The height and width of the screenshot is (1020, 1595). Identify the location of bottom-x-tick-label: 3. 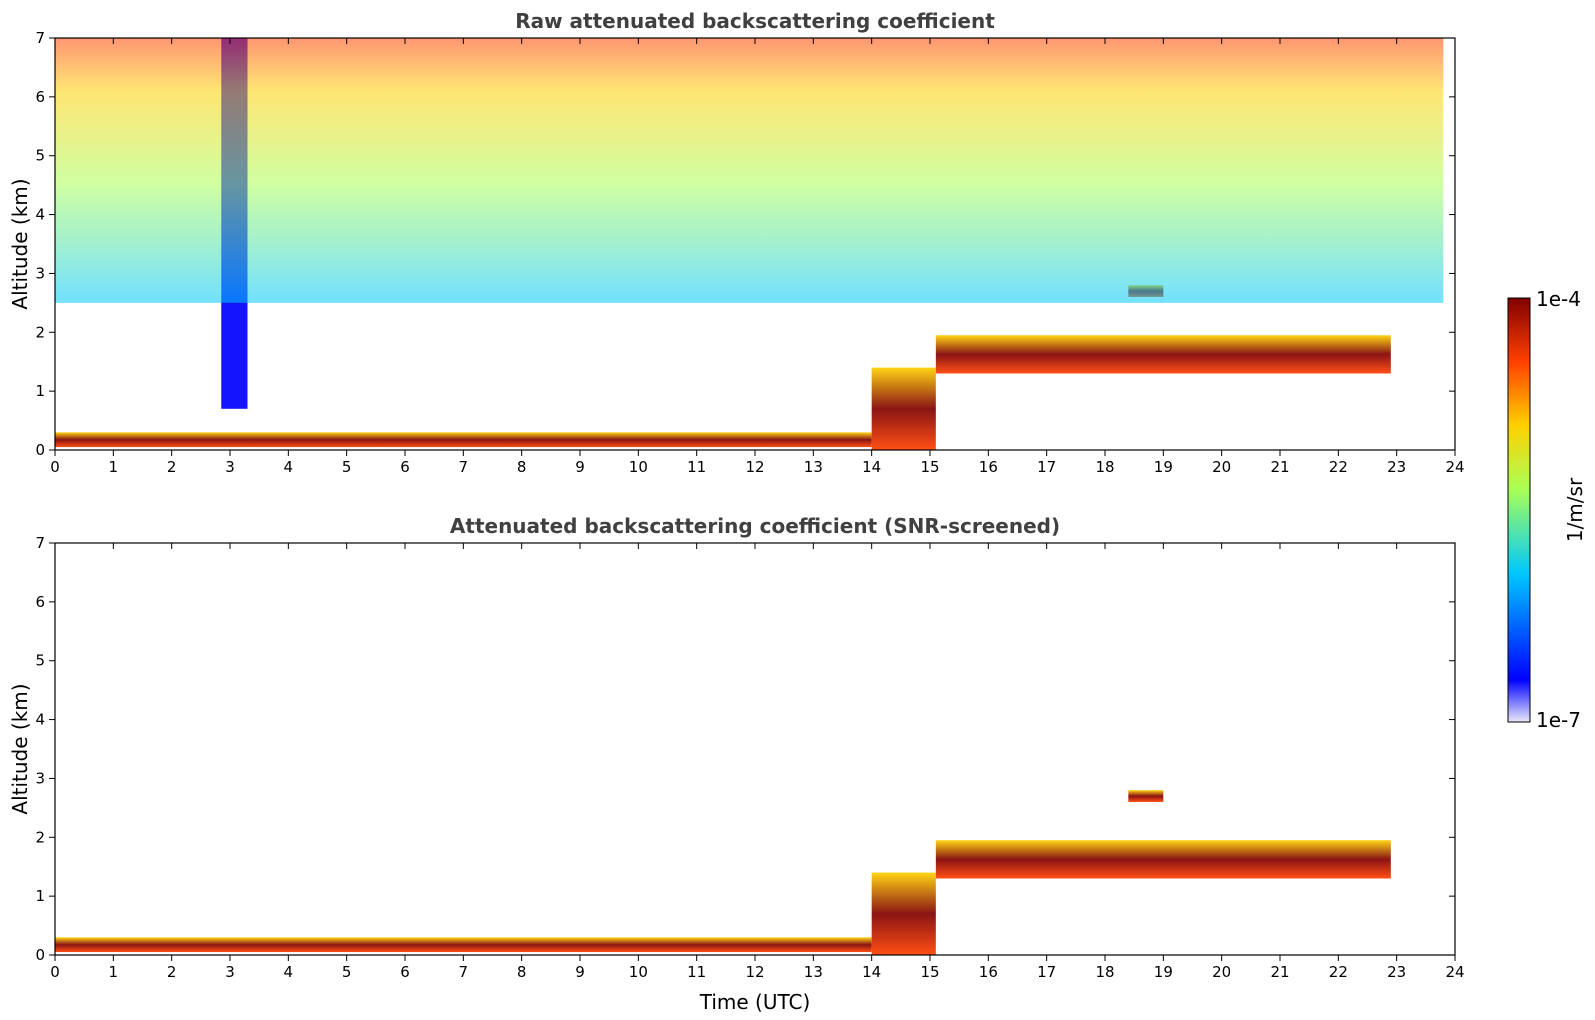
(230, 972).